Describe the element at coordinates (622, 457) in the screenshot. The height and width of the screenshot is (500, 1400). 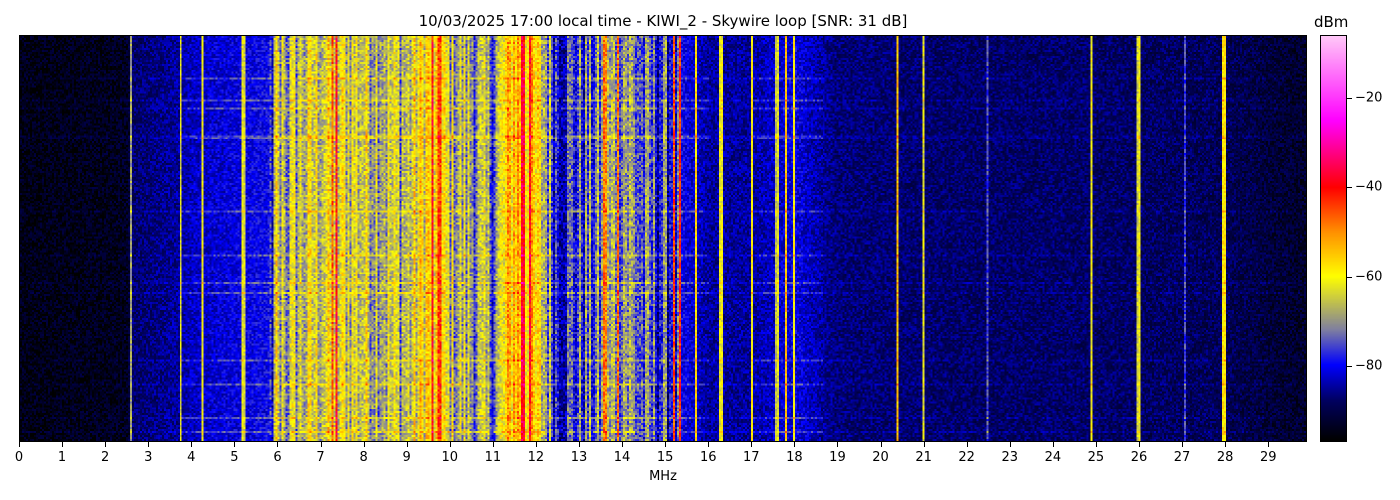
I see `x-tick-label: 14` at that location.